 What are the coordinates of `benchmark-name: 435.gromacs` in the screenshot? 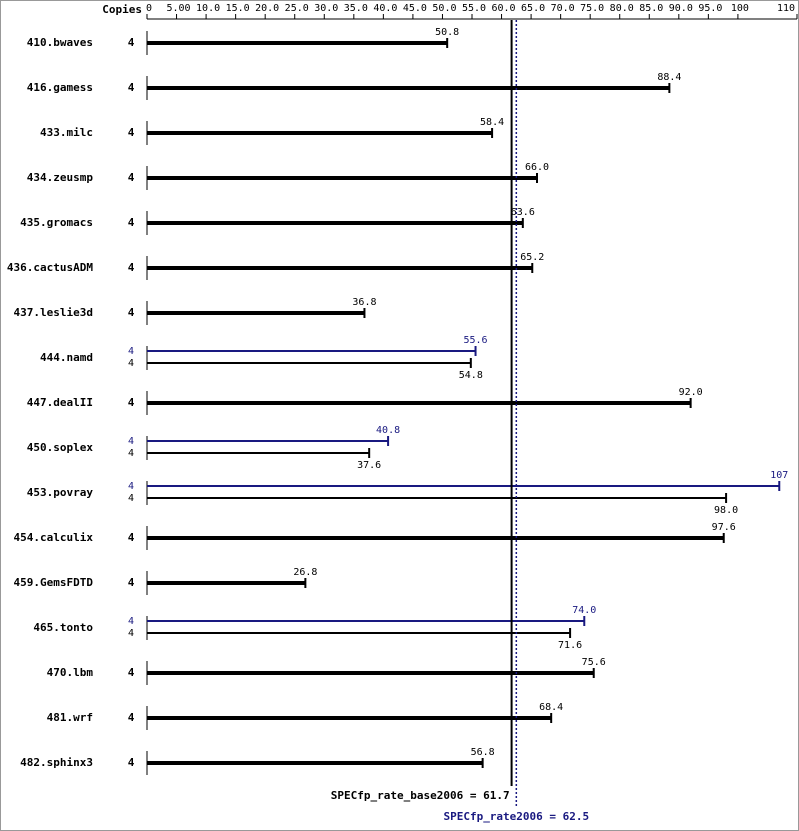 It's located at (56, 222).